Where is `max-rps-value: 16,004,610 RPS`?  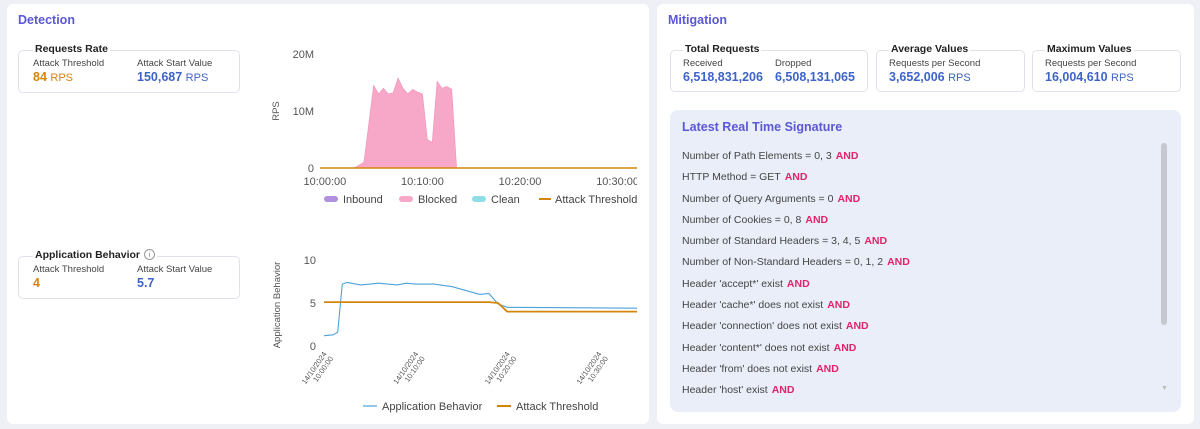 max-rps-value: 16,004,610 RPS is located at coordinates (1089, 77).